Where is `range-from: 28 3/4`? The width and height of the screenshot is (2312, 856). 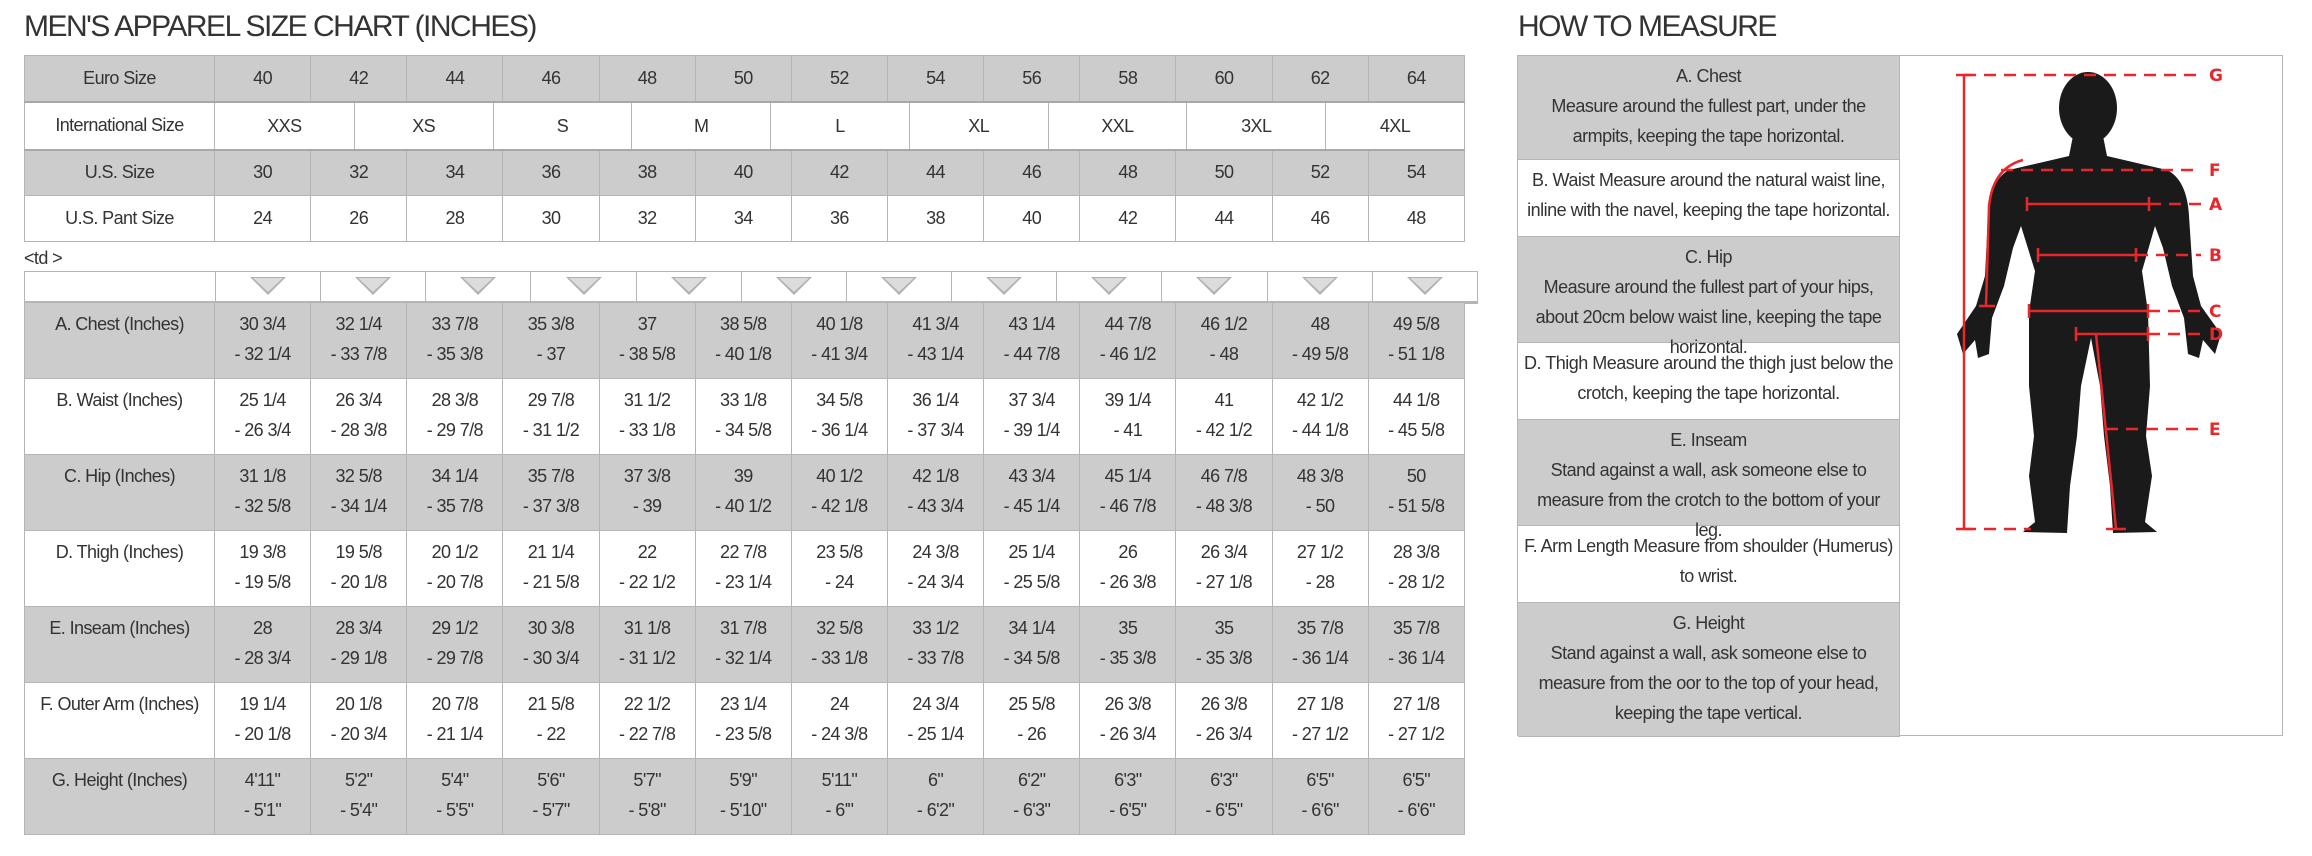
range-from: 28 3/4 is located at coordinates (358, 628).